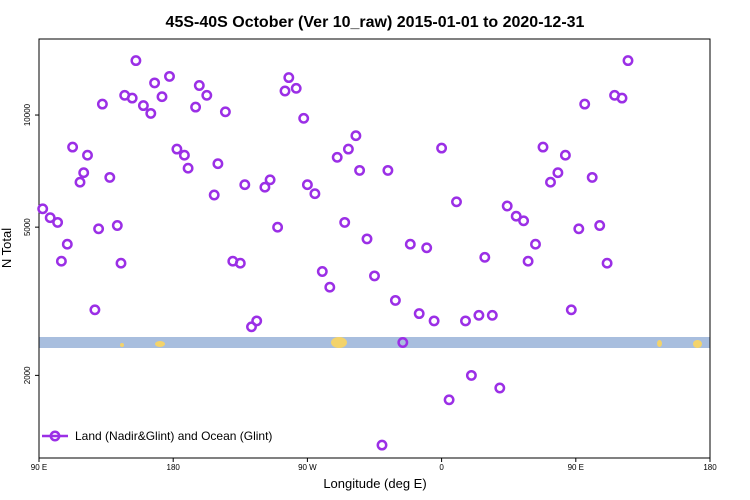  What do you see at coordinates (374, 465) in the screenshot?
I see `x-axis: 90 E 180 90 W 0 90 E 180` at bounding box center [374, 465].